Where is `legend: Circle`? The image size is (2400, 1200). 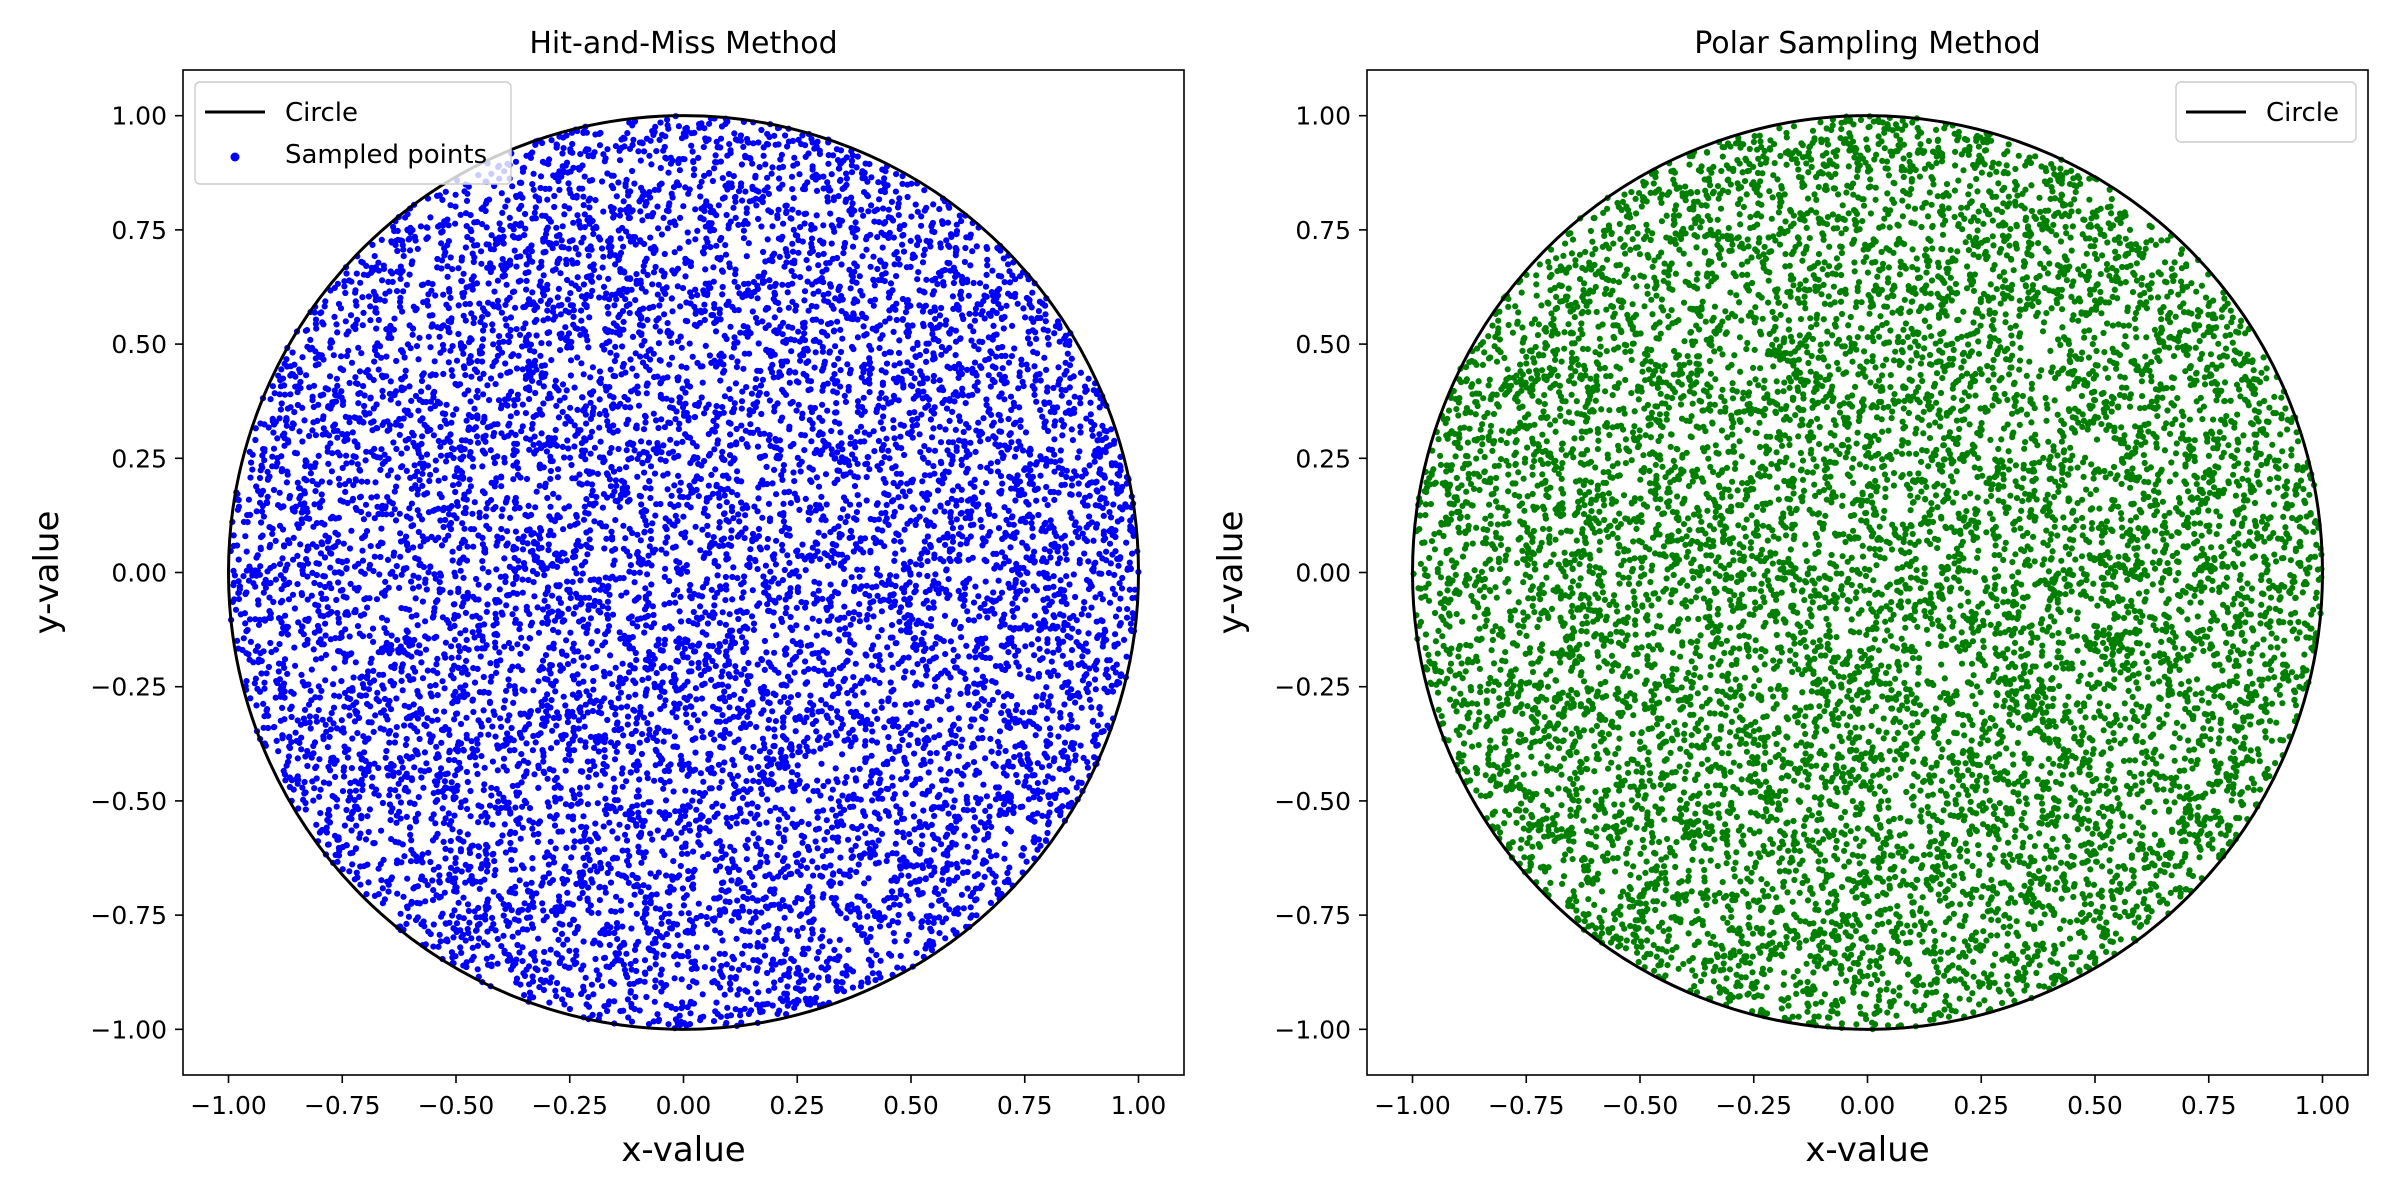
legend: Circle is located at coordinates (2266, 112).